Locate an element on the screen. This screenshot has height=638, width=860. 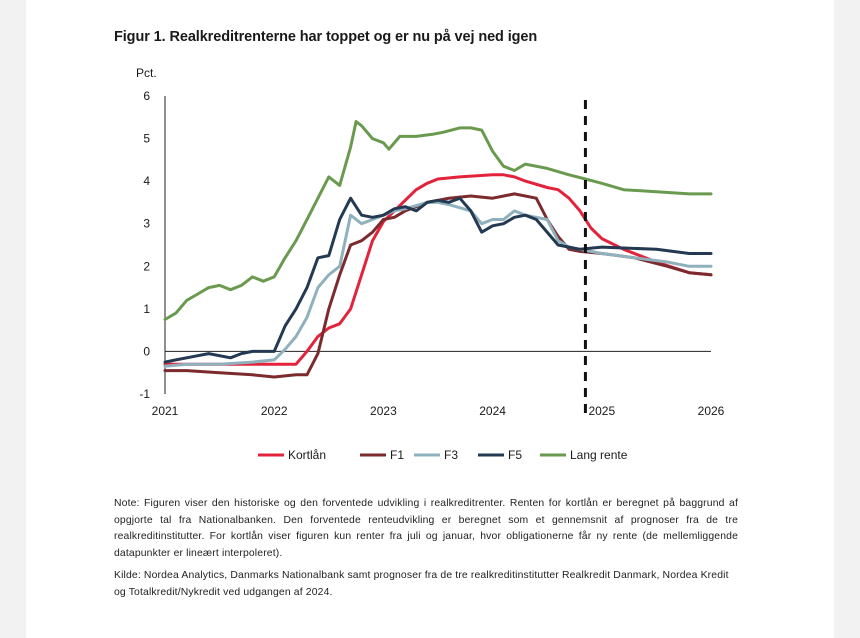
x-tick-label: 2025 is located at coordinates (601, 411).